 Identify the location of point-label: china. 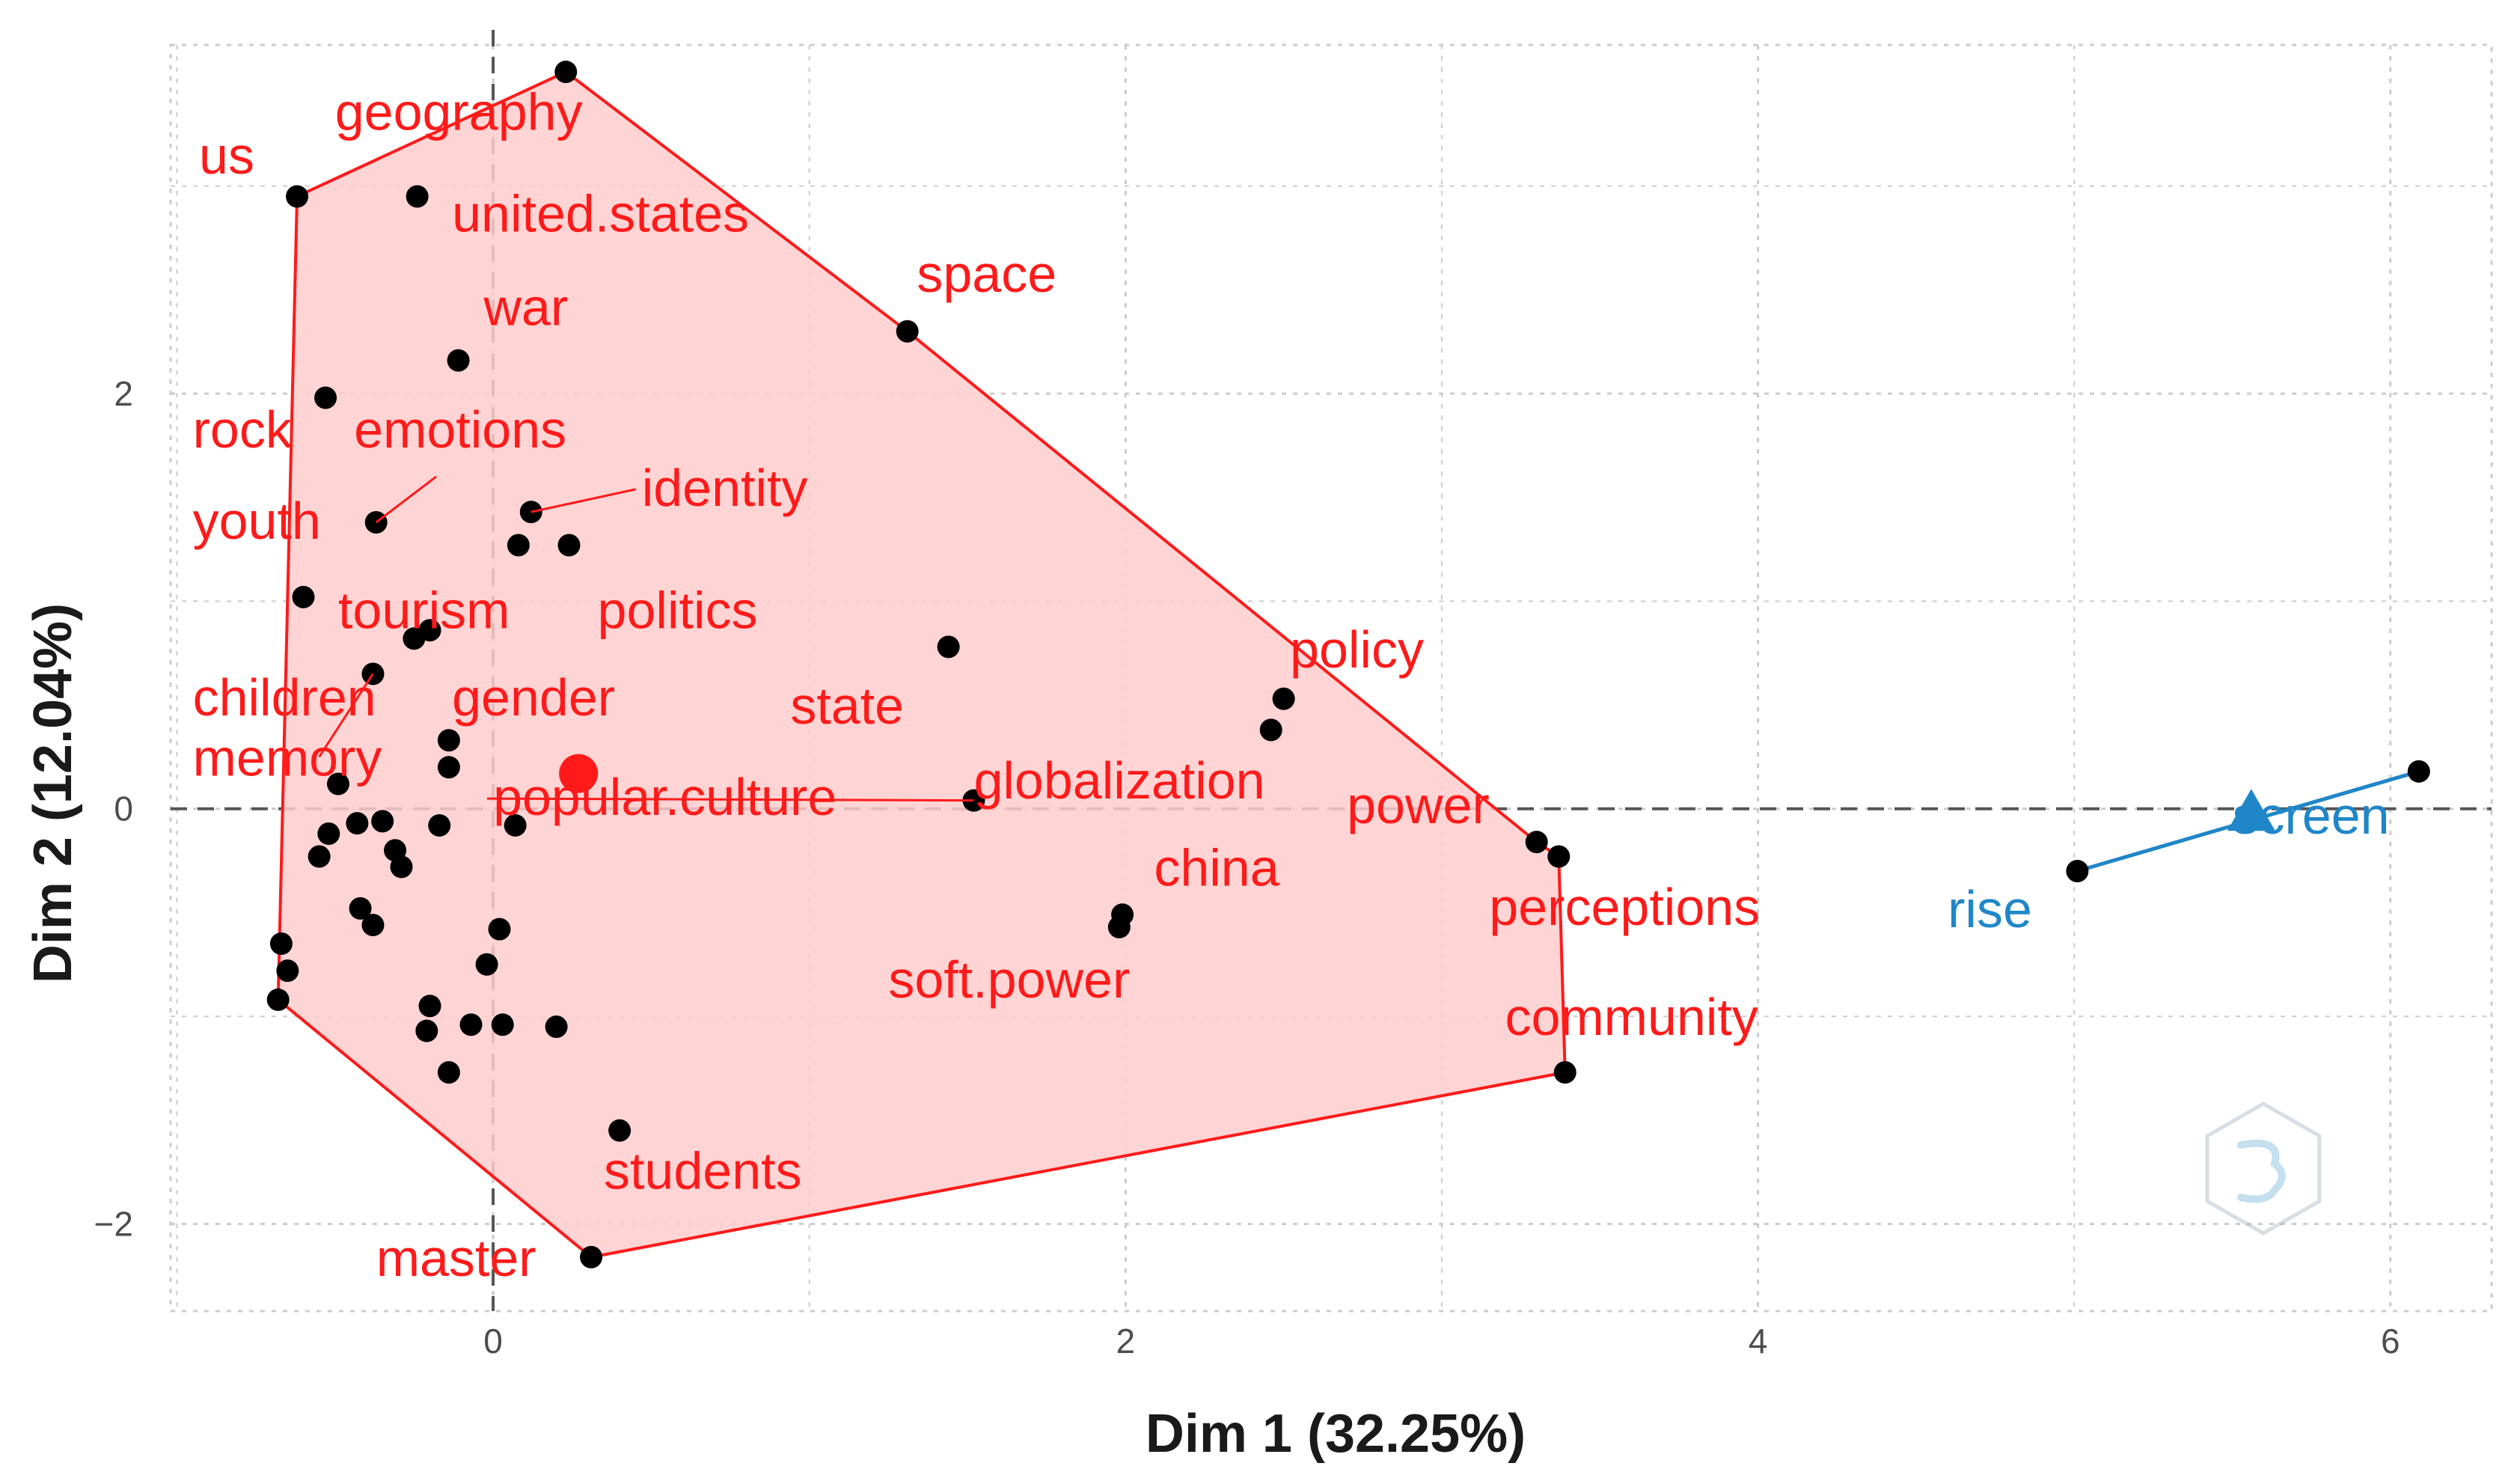
(1216, 868).